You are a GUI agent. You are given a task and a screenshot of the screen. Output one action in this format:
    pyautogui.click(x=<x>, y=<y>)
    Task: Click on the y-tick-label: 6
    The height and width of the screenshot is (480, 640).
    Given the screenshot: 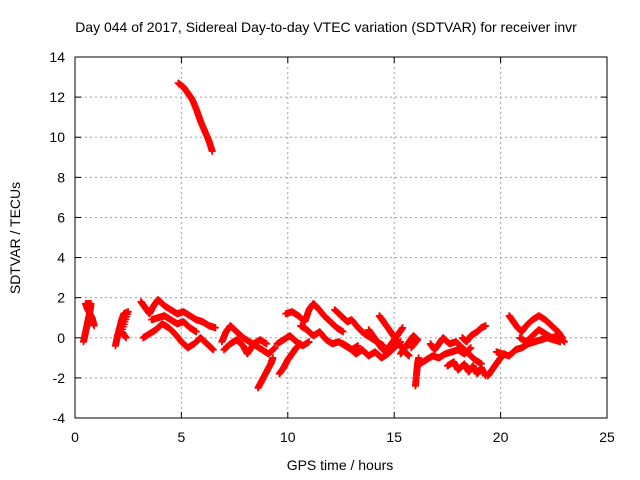 What is the action you would take?
    pyautogui.click(x=61, y=217)
    